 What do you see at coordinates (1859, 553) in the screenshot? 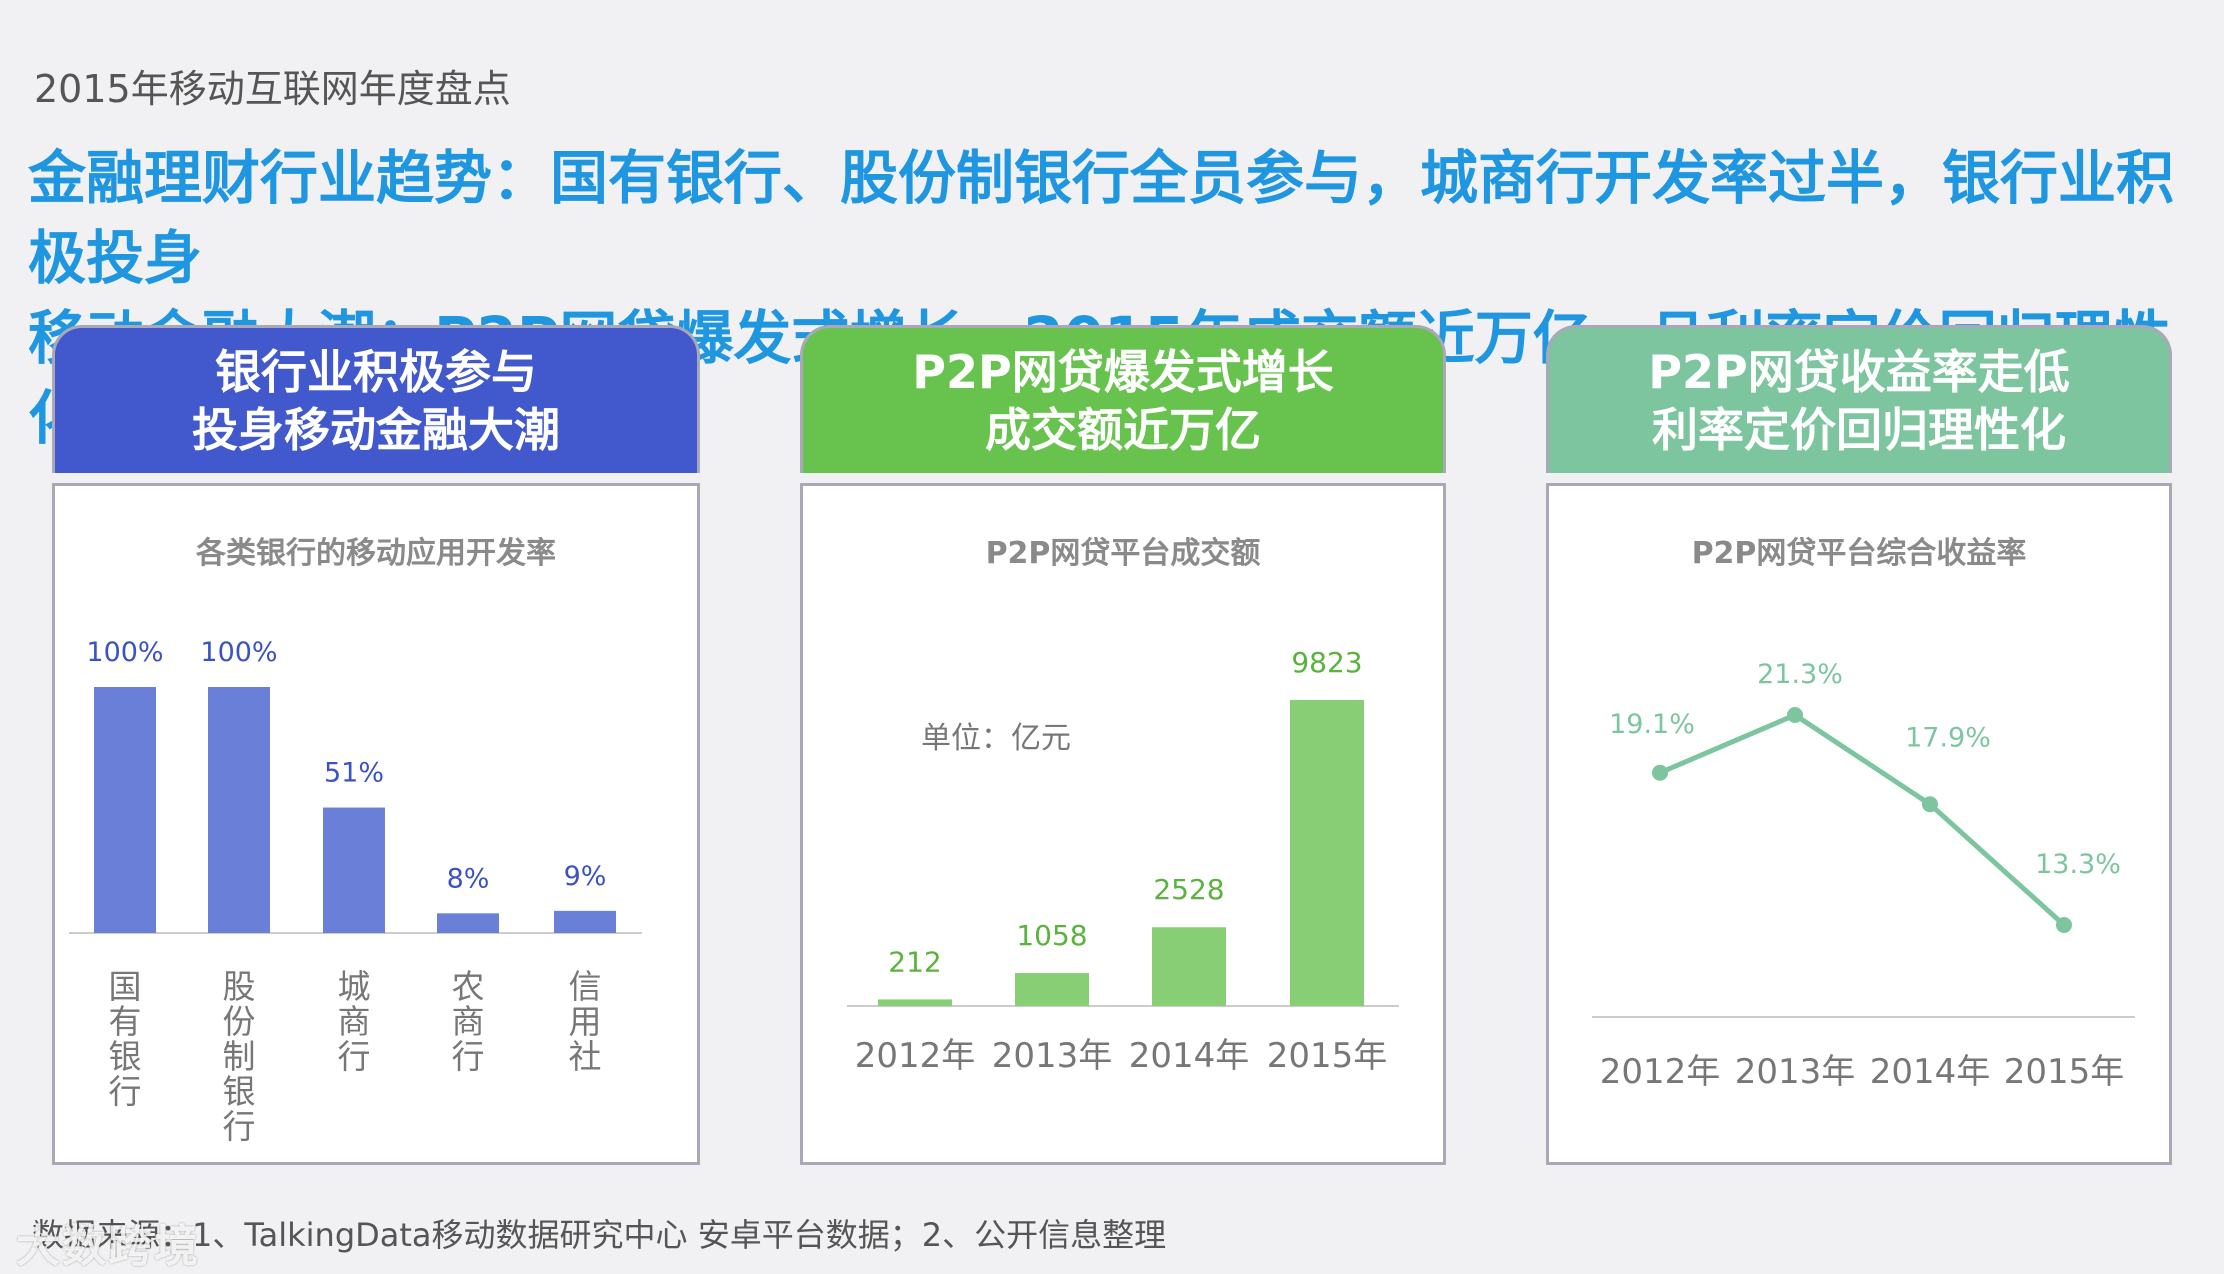
I see `yield-chart-title: P2P网贷平台综合收益率` at bounding box center [1859, 553].